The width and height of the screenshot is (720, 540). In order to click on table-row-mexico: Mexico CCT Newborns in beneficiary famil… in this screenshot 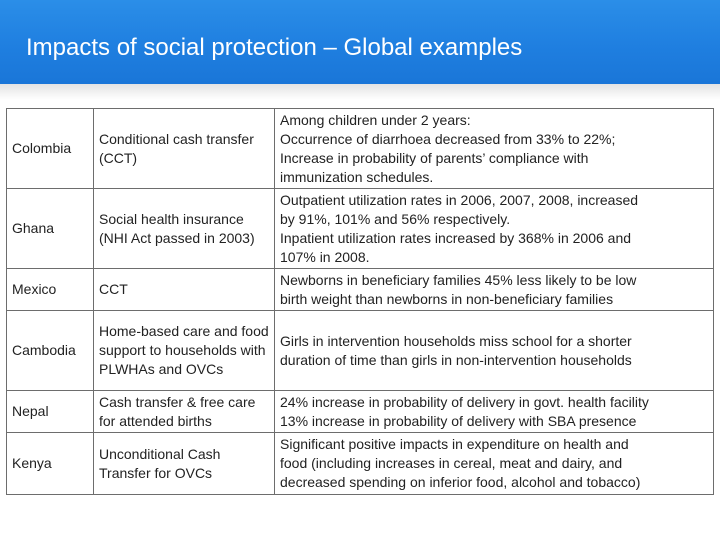, I will do `click(360, 289)`.